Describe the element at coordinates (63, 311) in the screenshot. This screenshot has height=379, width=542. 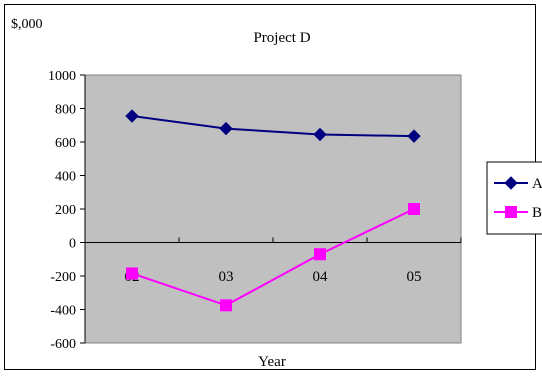
I see `y-tick-label: -400` at that location.